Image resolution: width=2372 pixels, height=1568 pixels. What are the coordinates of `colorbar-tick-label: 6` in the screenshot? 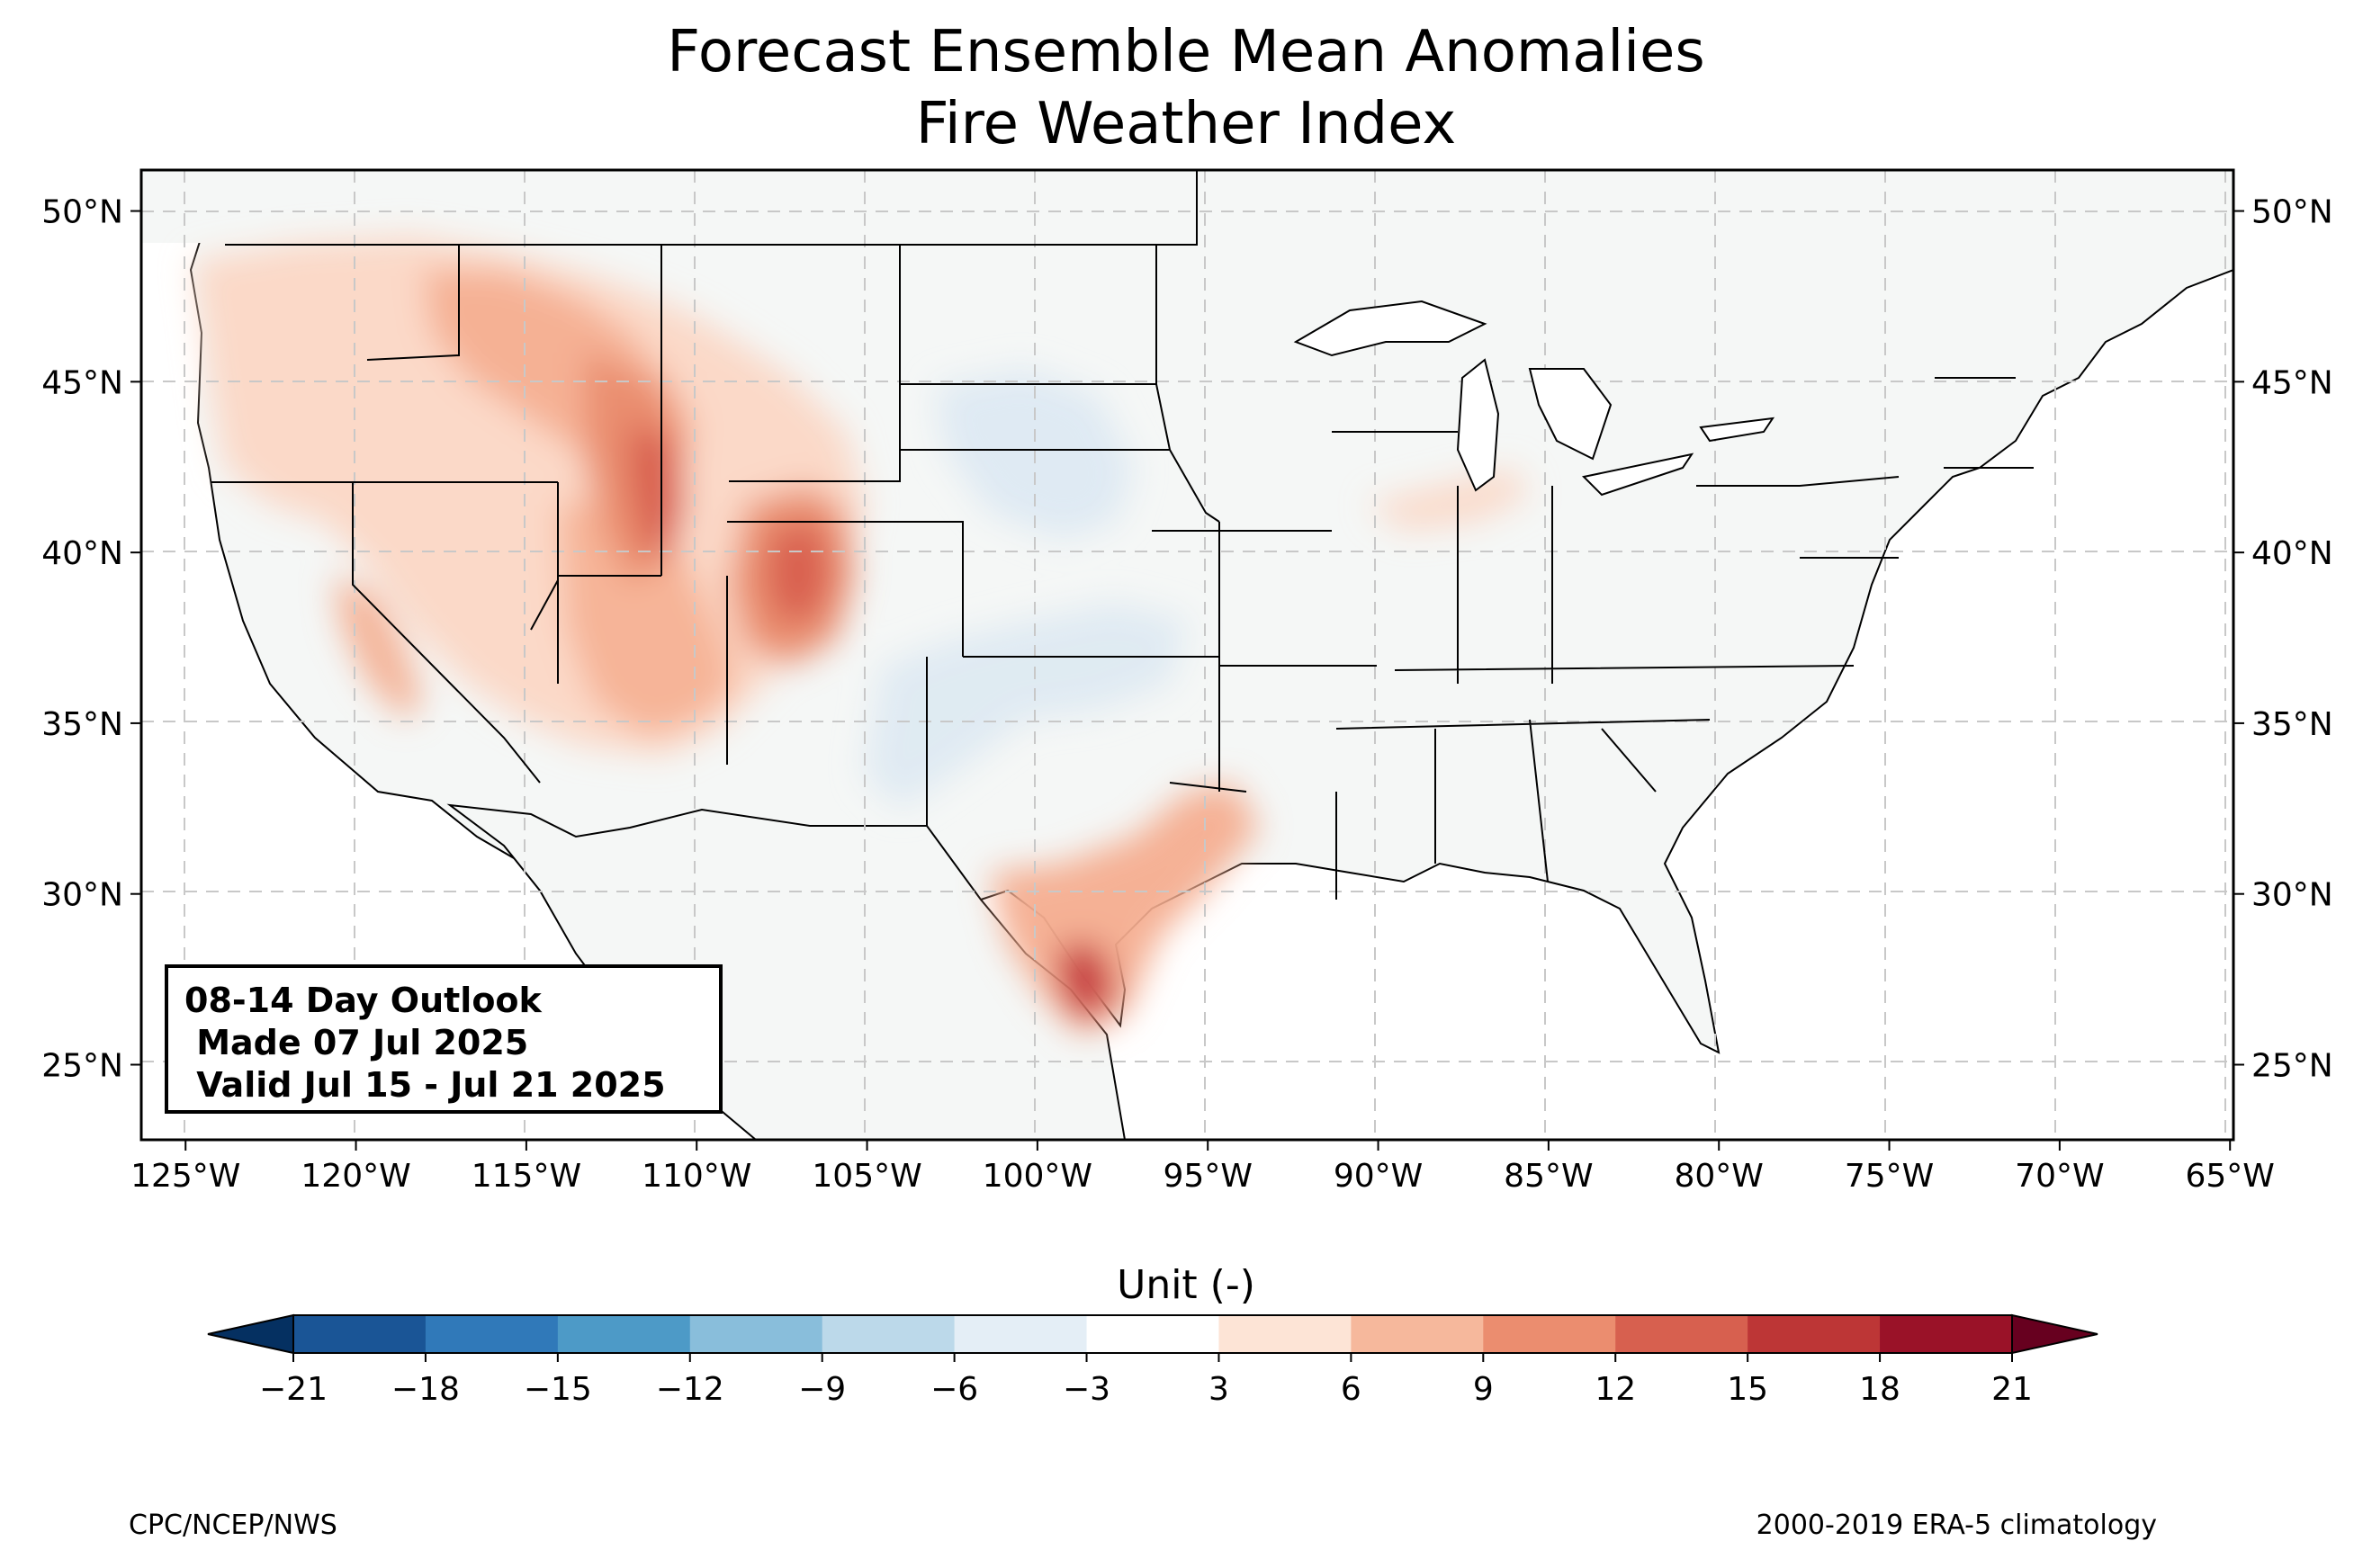 It's located at (1351, 1389).